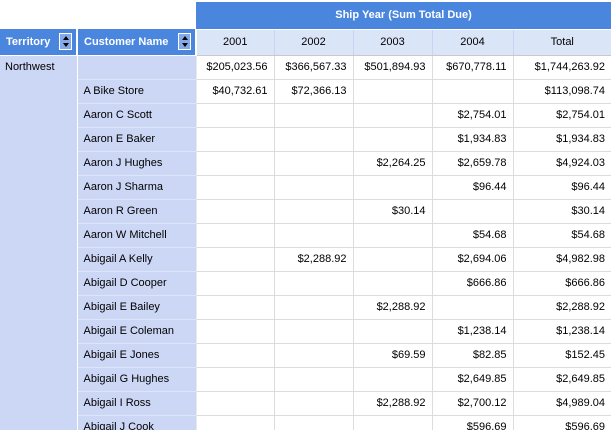 This screenshot has width=611, height=430. I want to click on table-row: Aaron E Baker $1,934.83 $1,934.83, so click(305, 139).